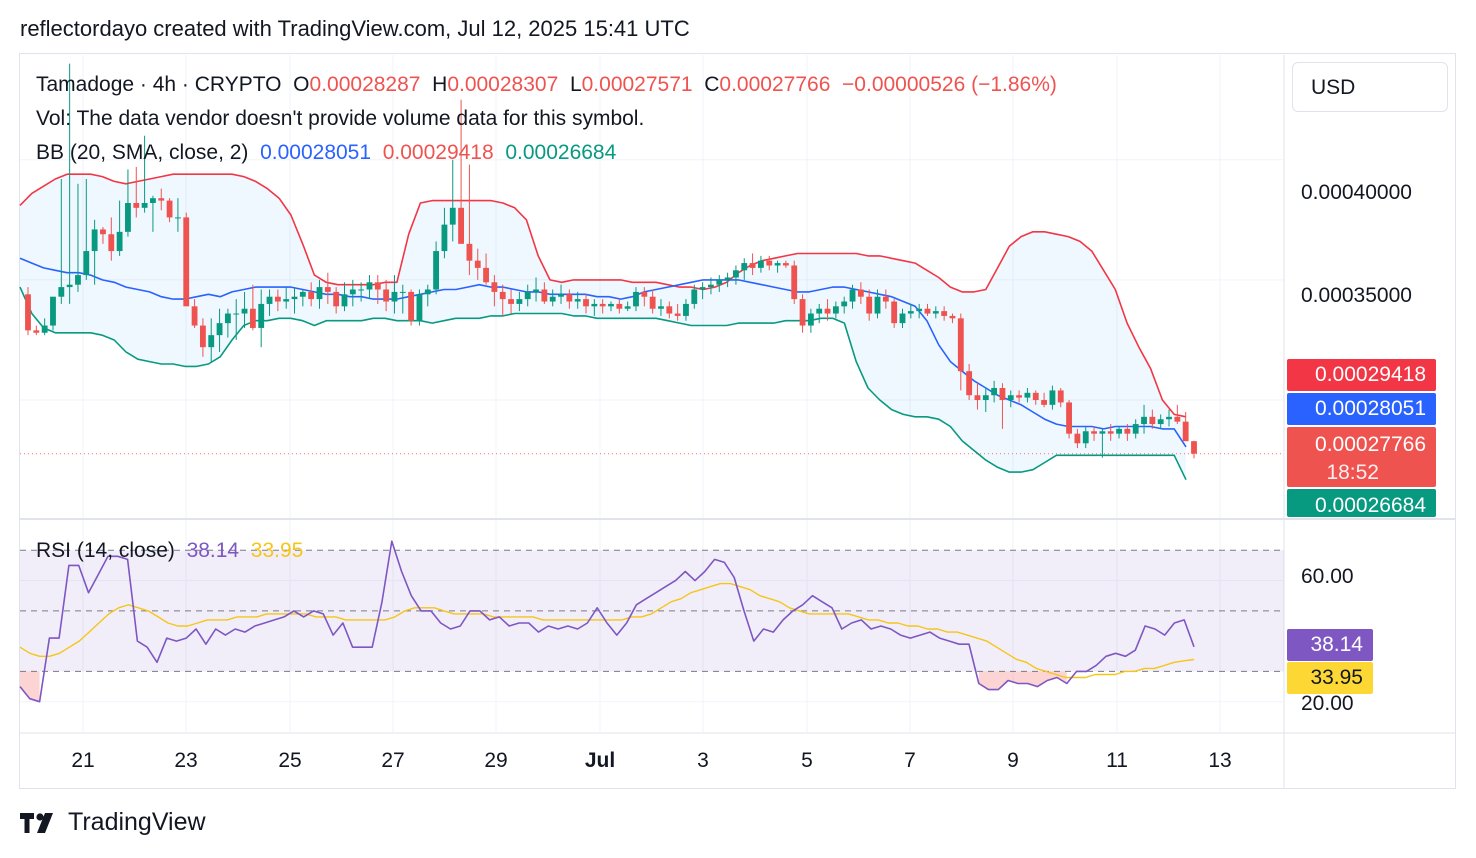 The height and width of the screenshot is (858, 1476). Describe the element at coordinates (503, 84) in the screenshot. I see `high-value: 0.00028307` at that location.